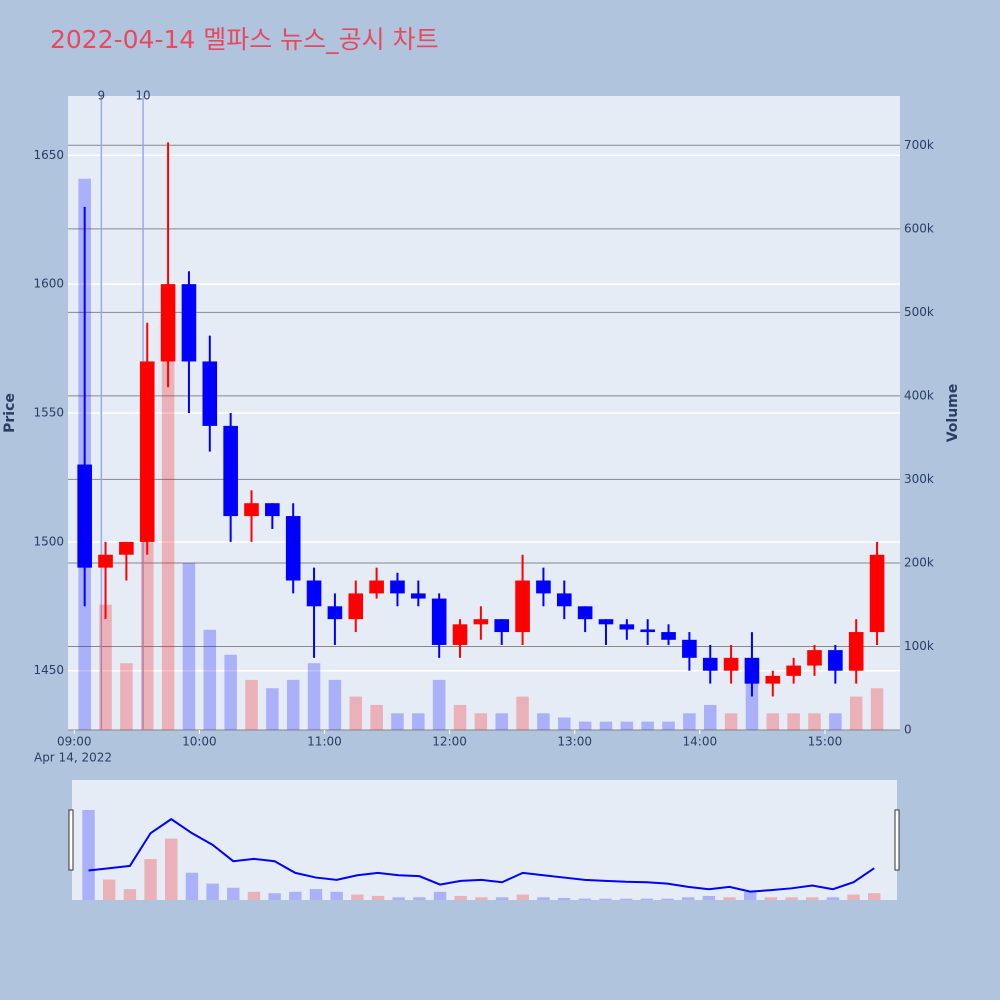 The width and height of the screenshot is (1000, 1000). What do you see at coordinates (244, 39) in the screenshot?
I see `chart-title: 2022-04-14 멜파스 뉴스_공시 차트` at bounding box center [244, 39].